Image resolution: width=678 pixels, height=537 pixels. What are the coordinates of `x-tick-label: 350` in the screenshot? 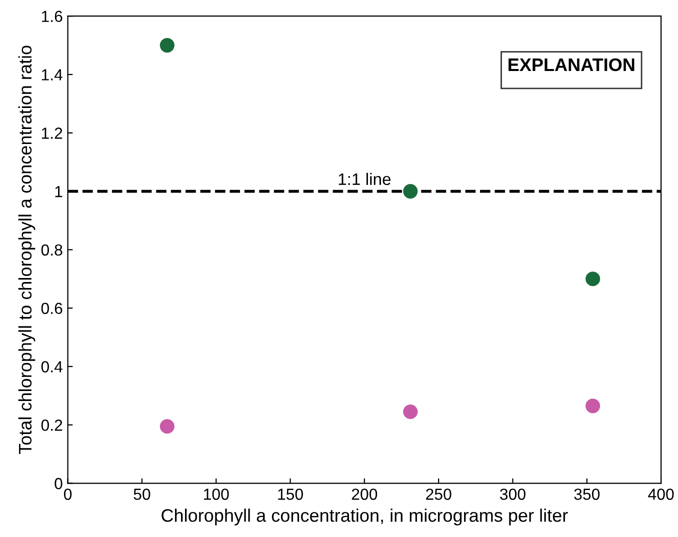 It's located at (587, 494).